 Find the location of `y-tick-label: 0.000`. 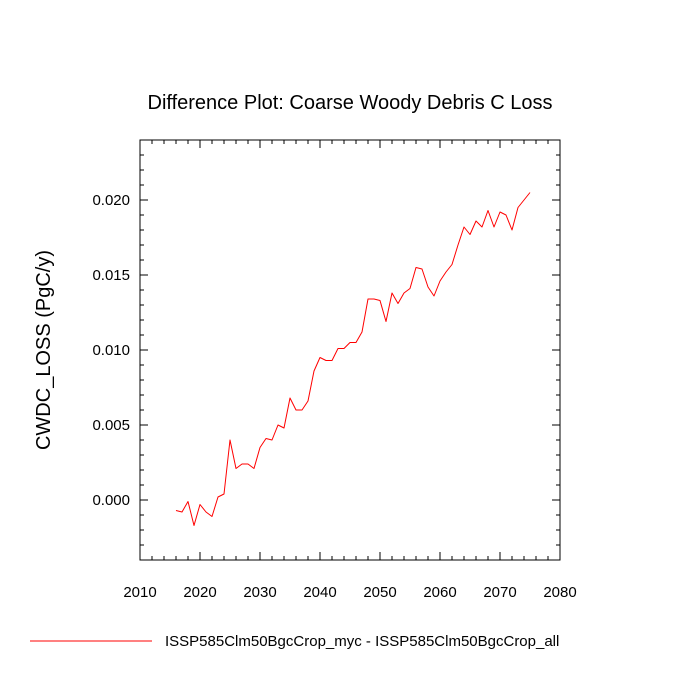

y-tick-label: 0.000 is located at coordinates (111, 500).